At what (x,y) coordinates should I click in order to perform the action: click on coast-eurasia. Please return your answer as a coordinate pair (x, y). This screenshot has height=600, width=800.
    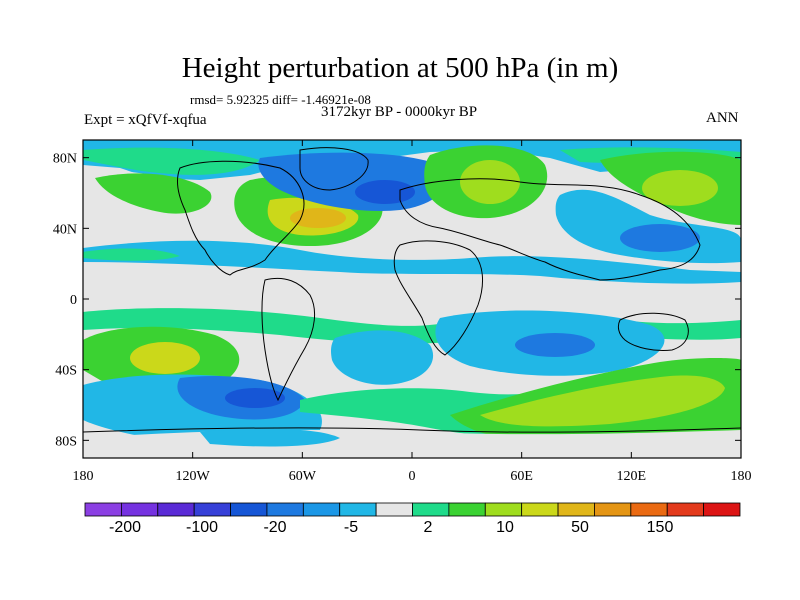
    Looking at the image, I should click on (550, 229).